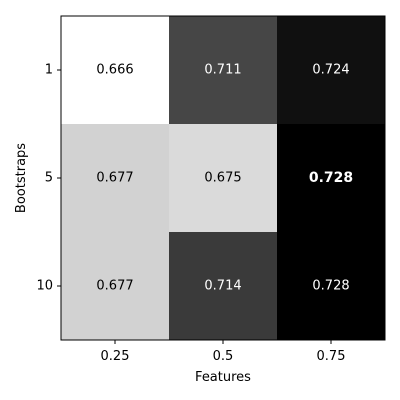 Image resolution: width=400 pixels, height=400 pixels. I want to click on x-tick-label: 0.25, so click(115, 356).